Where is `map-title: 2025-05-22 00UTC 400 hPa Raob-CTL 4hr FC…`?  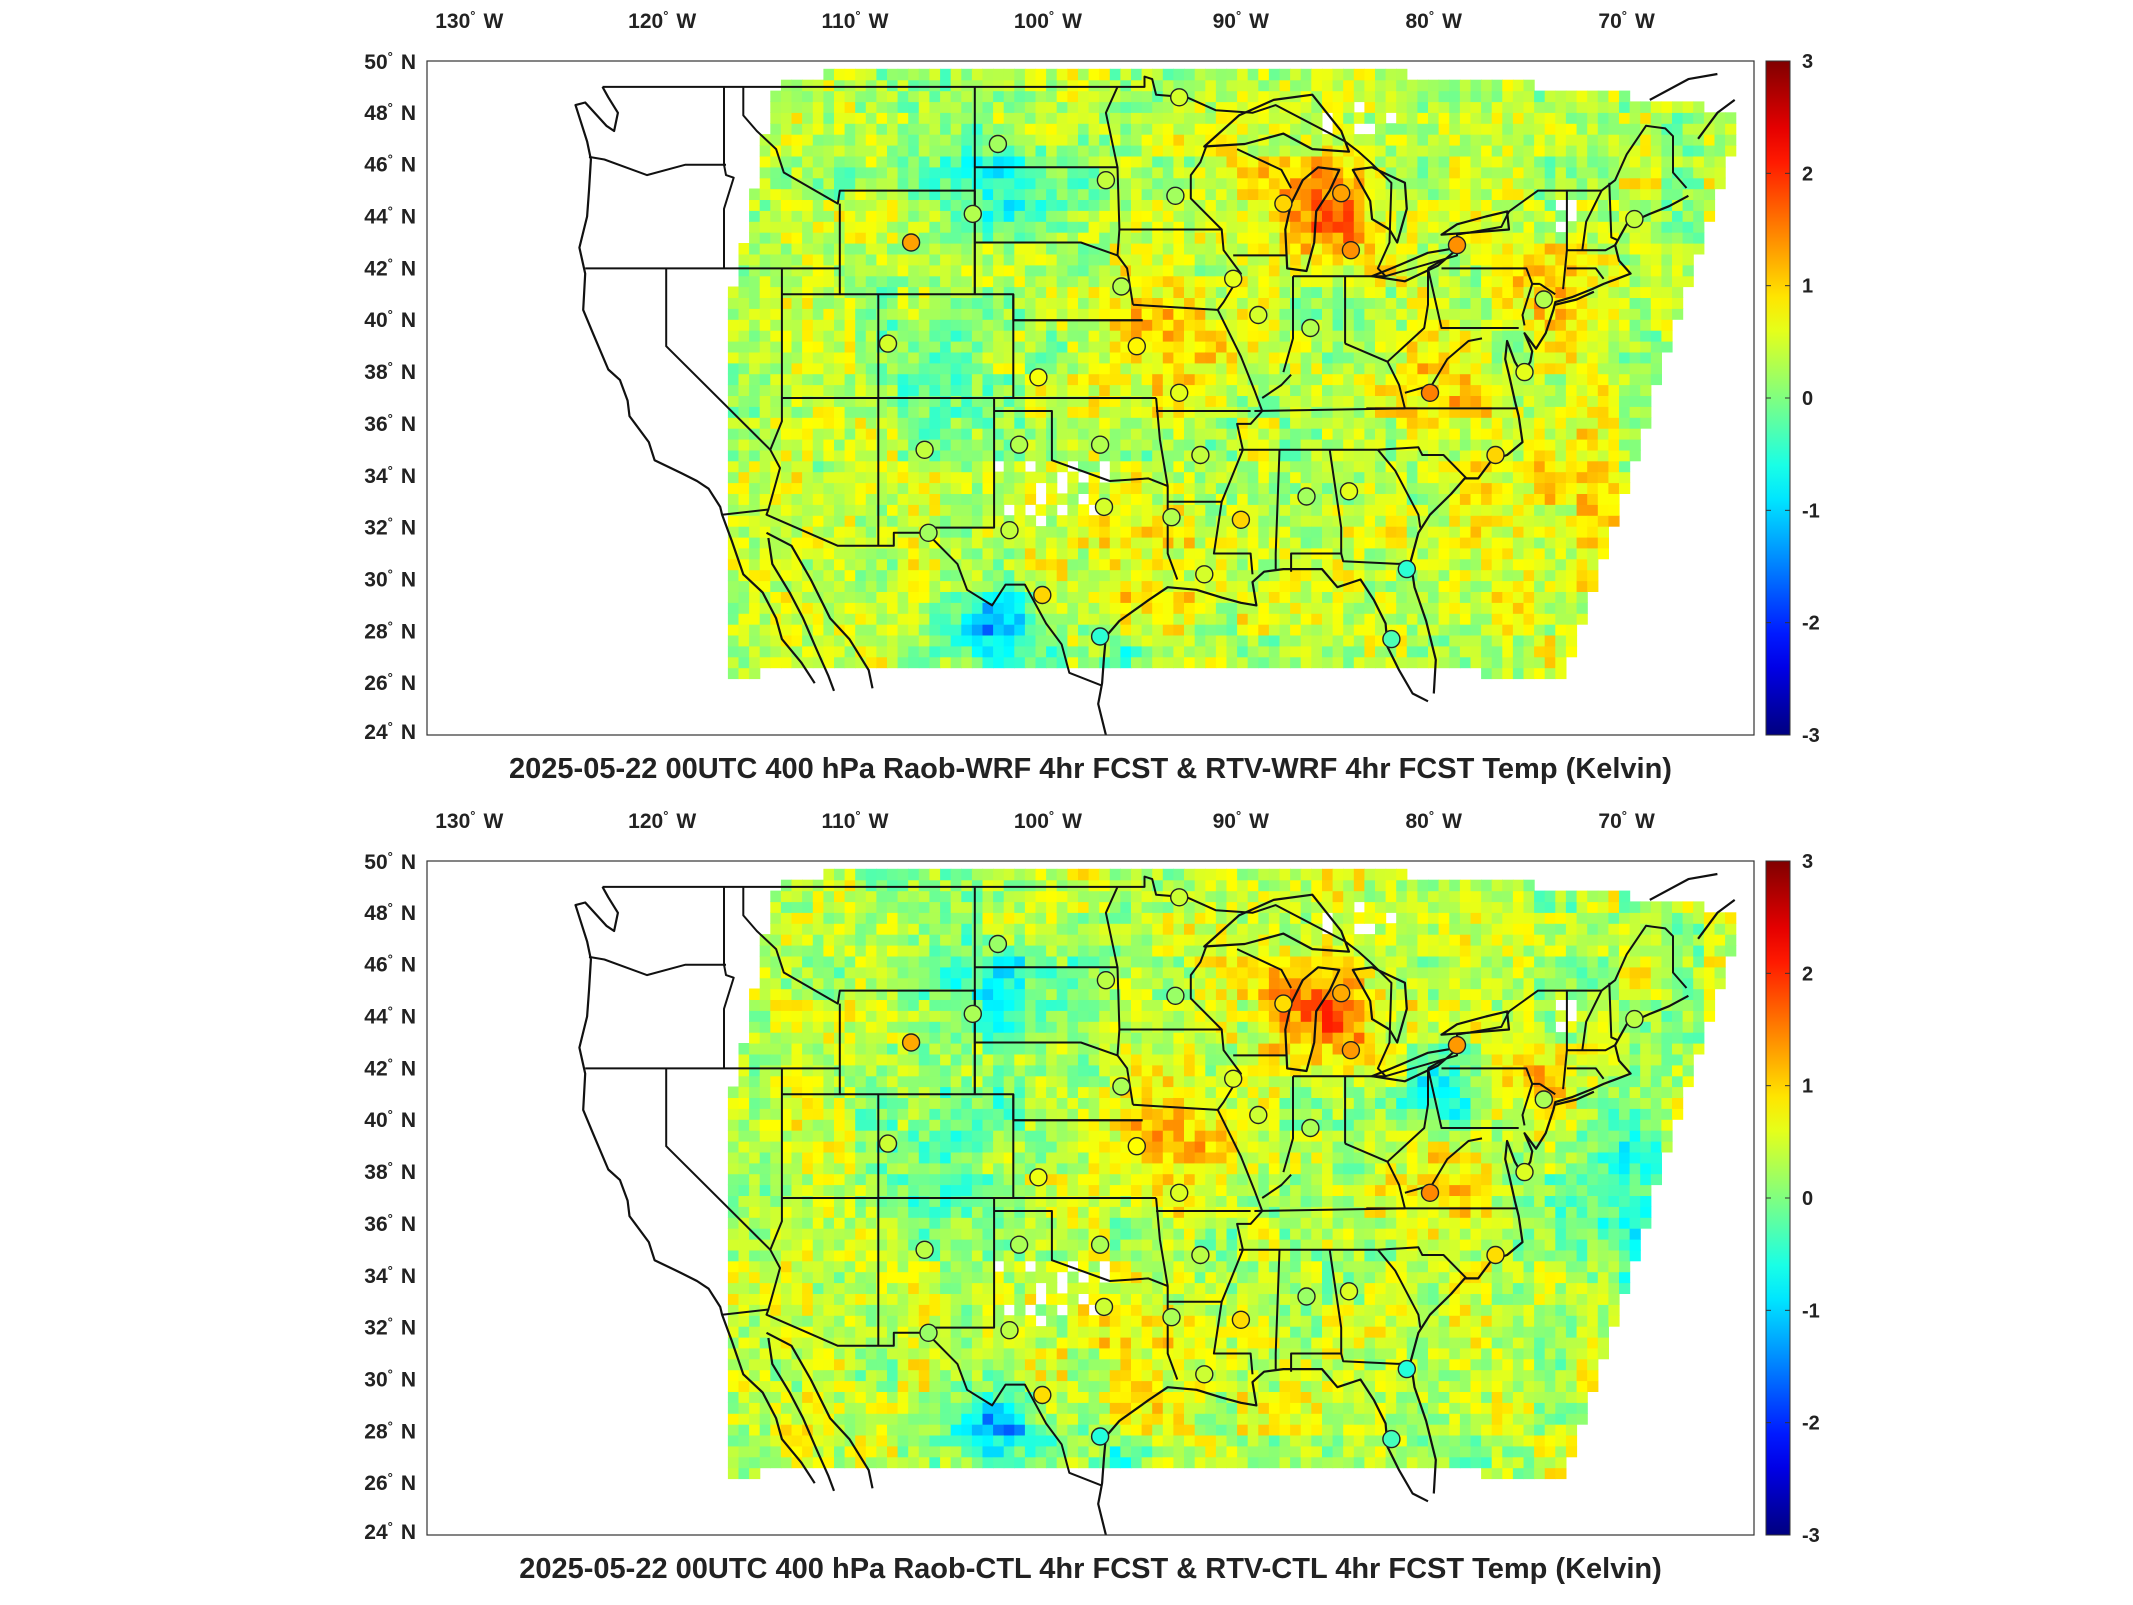
map-title: 2025-05-22 00UTC 400 hPa Raob-CTL 4hr FC… is located at coordinates (1090, 1569).